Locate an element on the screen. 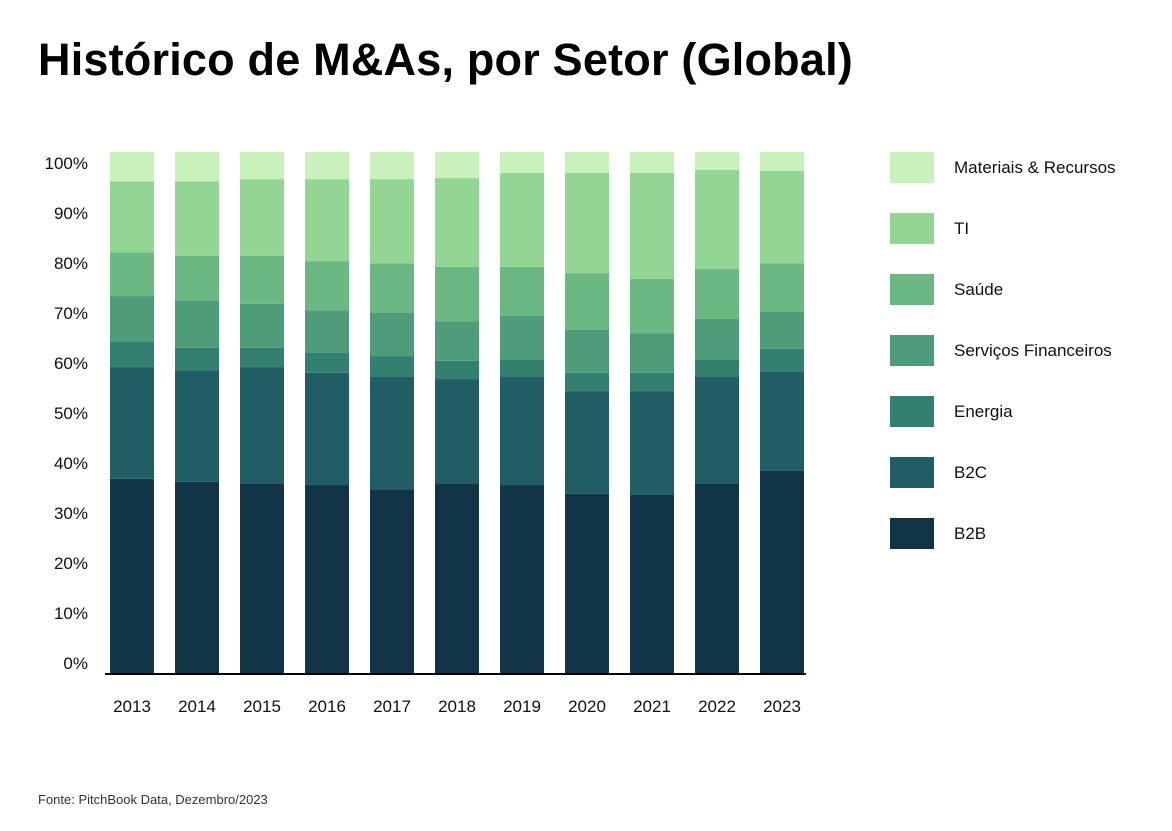 This screenshot has height=831, width=1172. y-tick-label: 10% is located at coordinates (71, 613).